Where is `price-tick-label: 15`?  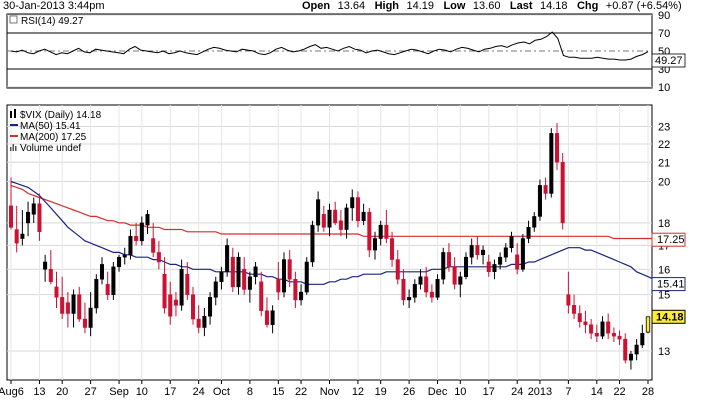 price-tick-label: 15 is located at coordinates (664, 296).